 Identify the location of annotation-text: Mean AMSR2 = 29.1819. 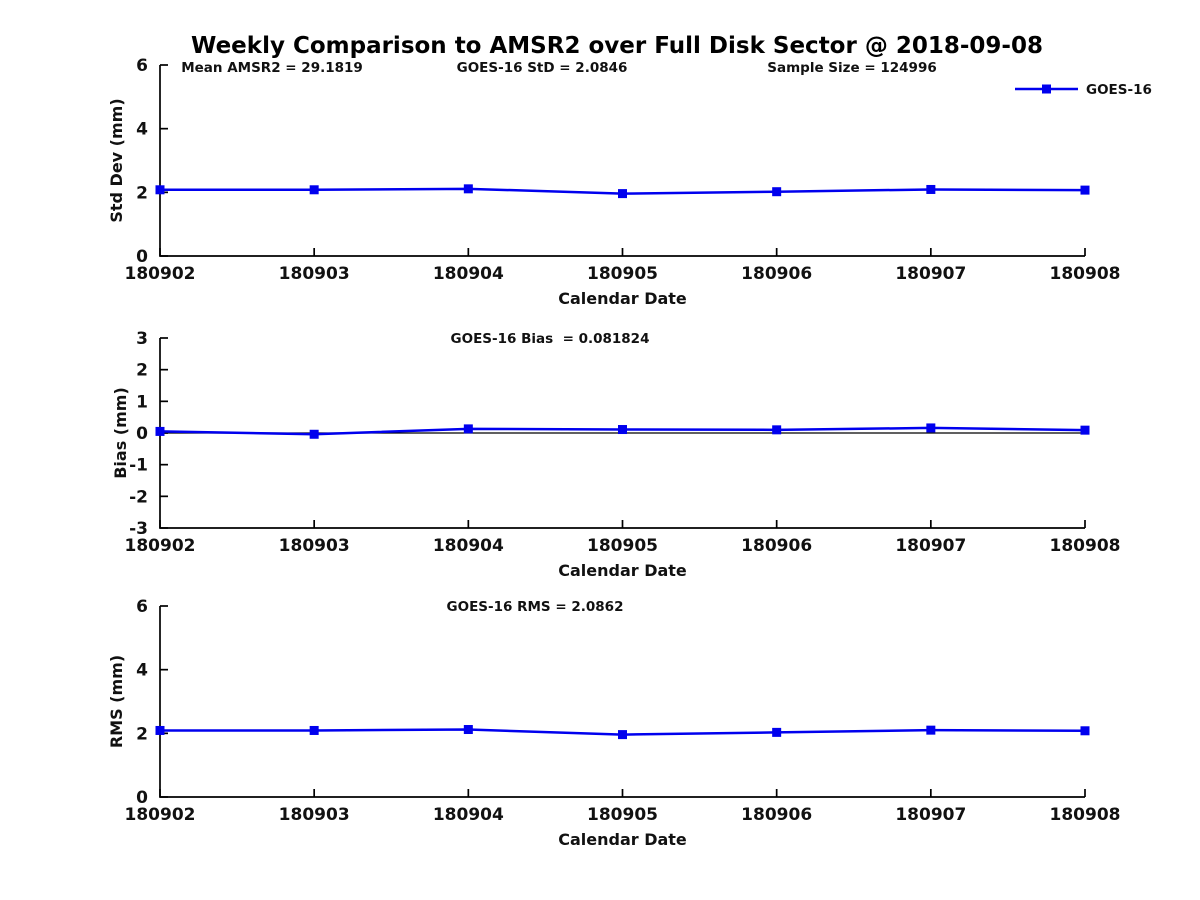
(272, 68).